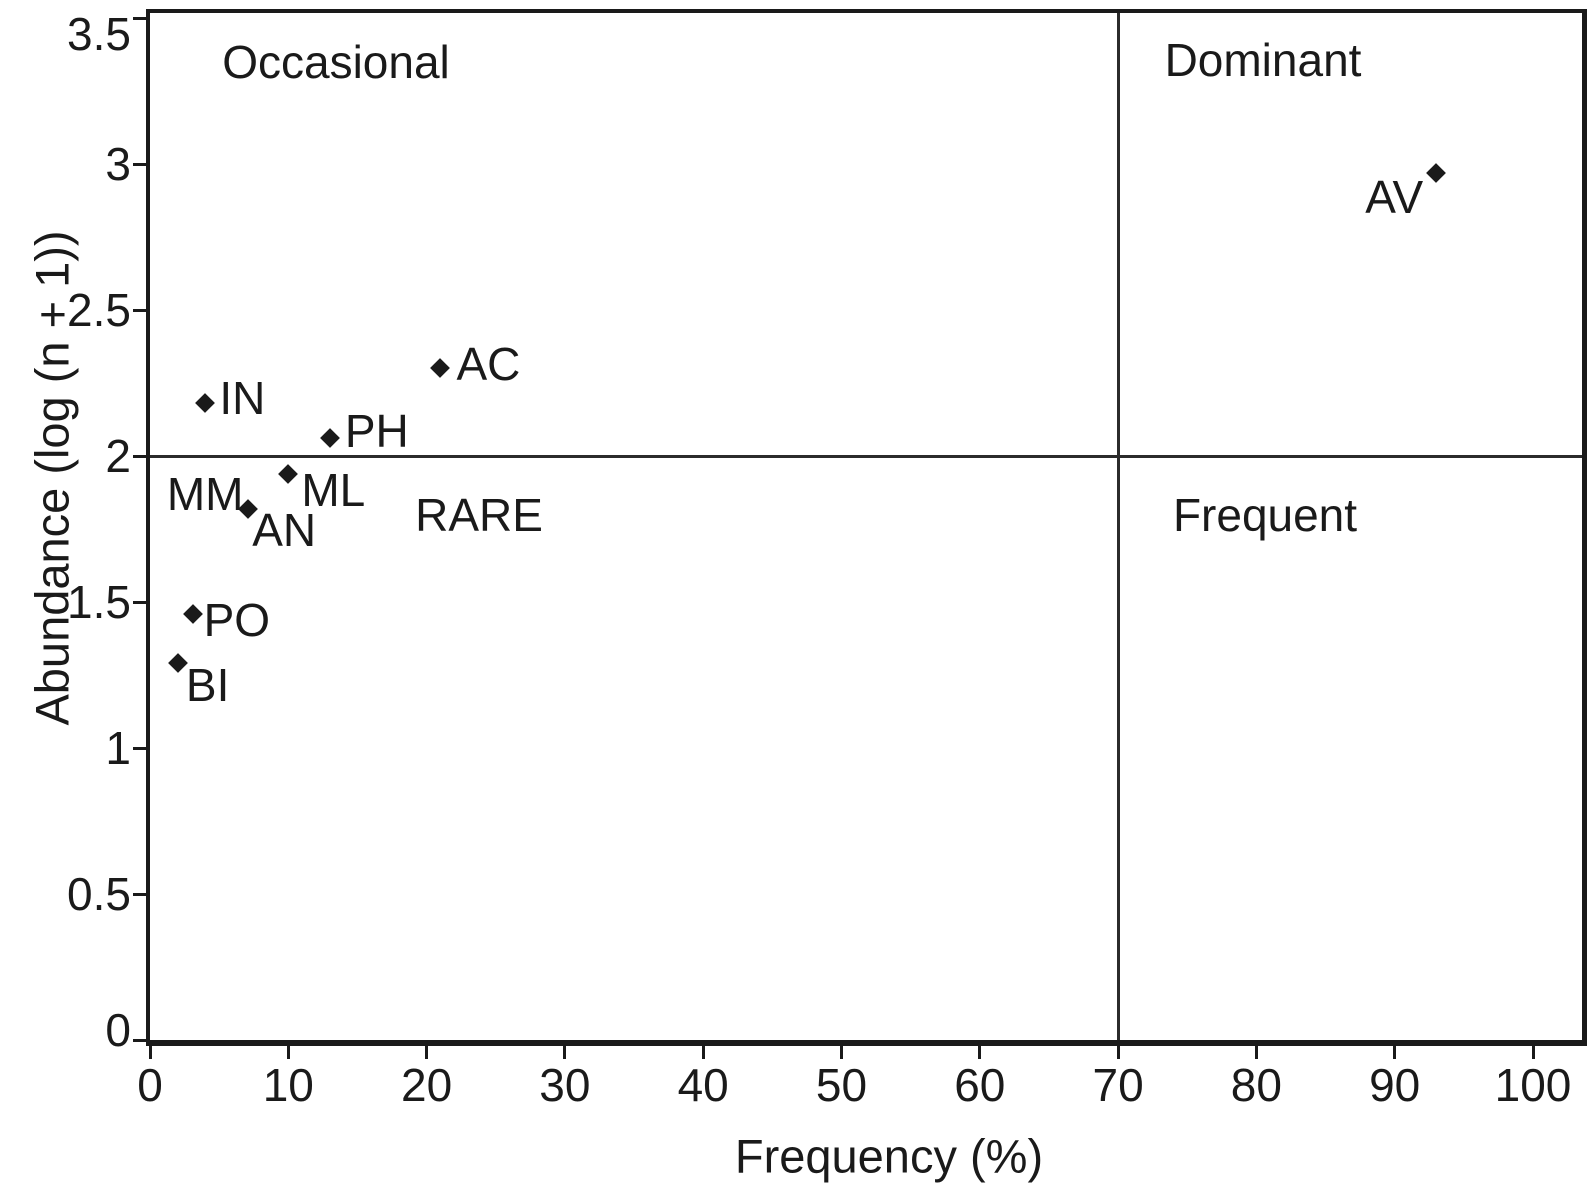 The width and height of the screenshot is (1590, 1194). I want to click on data-point-ph, so click(329, 438).